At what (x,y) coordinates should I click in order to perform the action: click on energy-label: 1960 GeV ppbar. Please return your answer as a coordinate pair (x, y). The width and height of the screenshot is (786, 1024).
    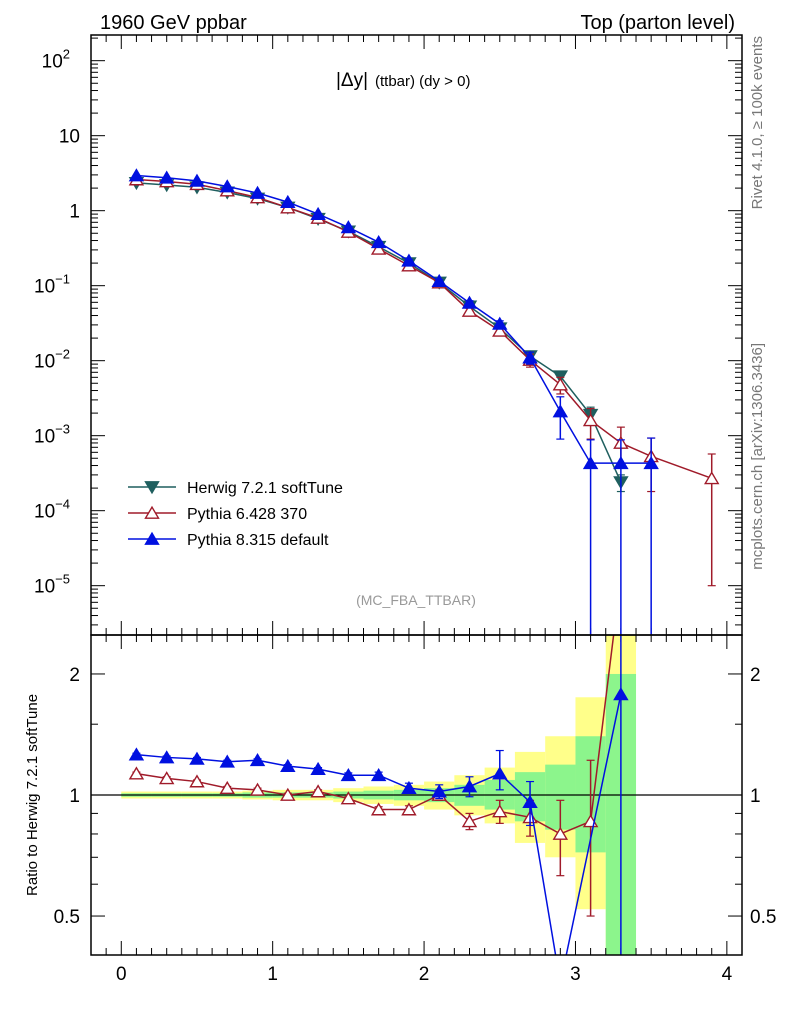
    Looking at the image, I should click on (173, 23).